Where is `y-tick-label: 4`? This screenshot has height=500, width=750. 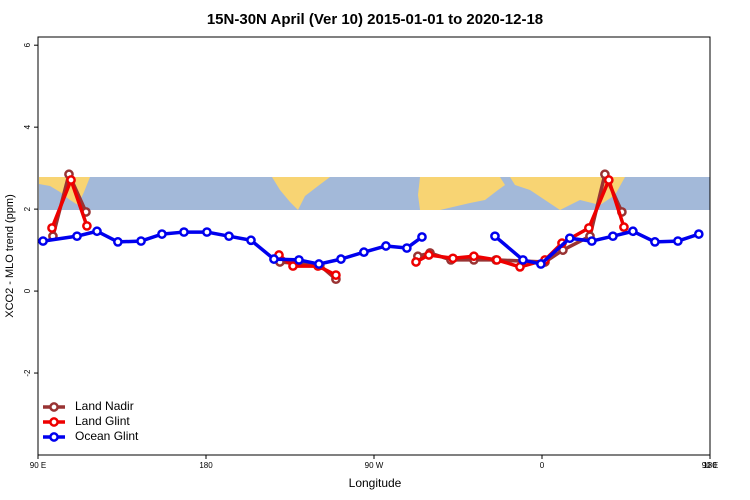 y-tick-label: 4 is located at coordinates (27, 126).